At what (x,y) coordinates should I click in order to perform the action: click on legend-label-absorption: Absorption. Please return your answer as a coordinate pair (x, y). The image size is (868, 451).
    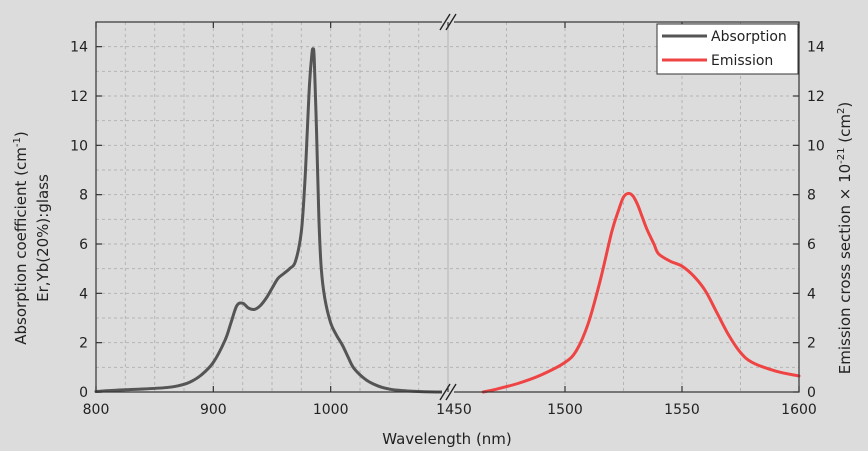
    Looking at the image, I should click on (749, 37).